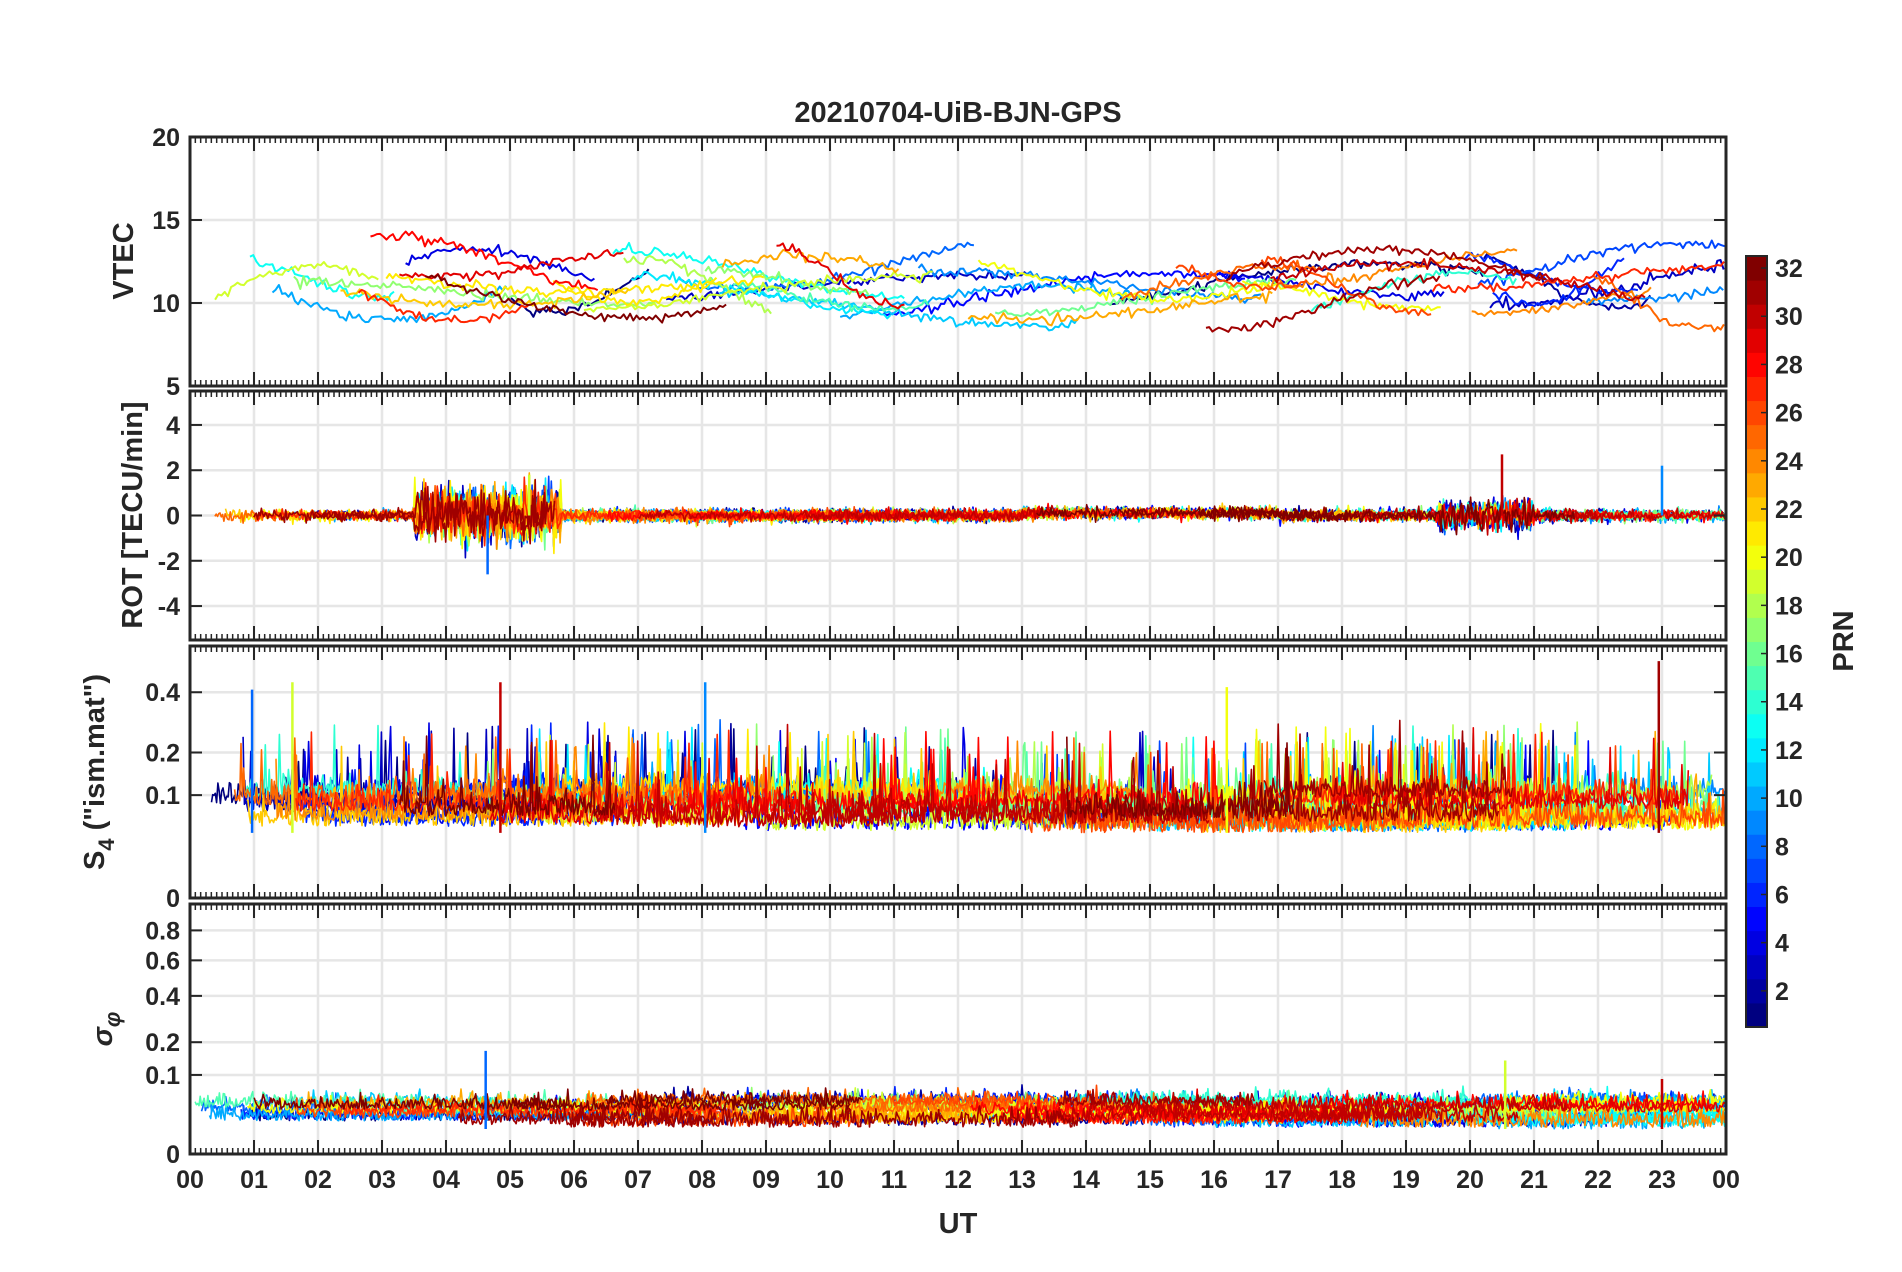 The height and width of the screenshot is (1272, 1902). Describe the element at coordinates (99, 772) in the screenshot. I see `panel-s4-ylabel: S4 ("ism.mat")` at that location.